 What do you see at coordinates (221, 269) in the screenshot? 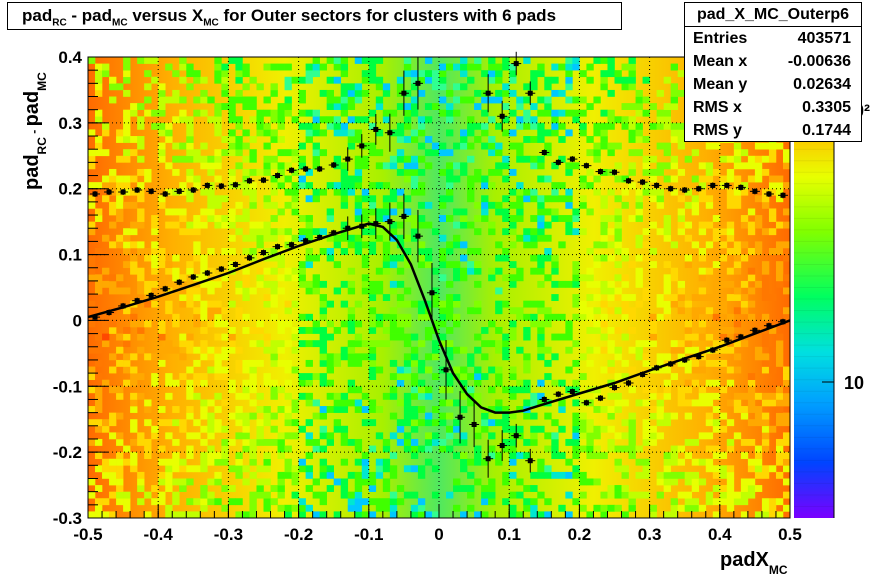
I see `mean-point` at bounding box center [221, 269].